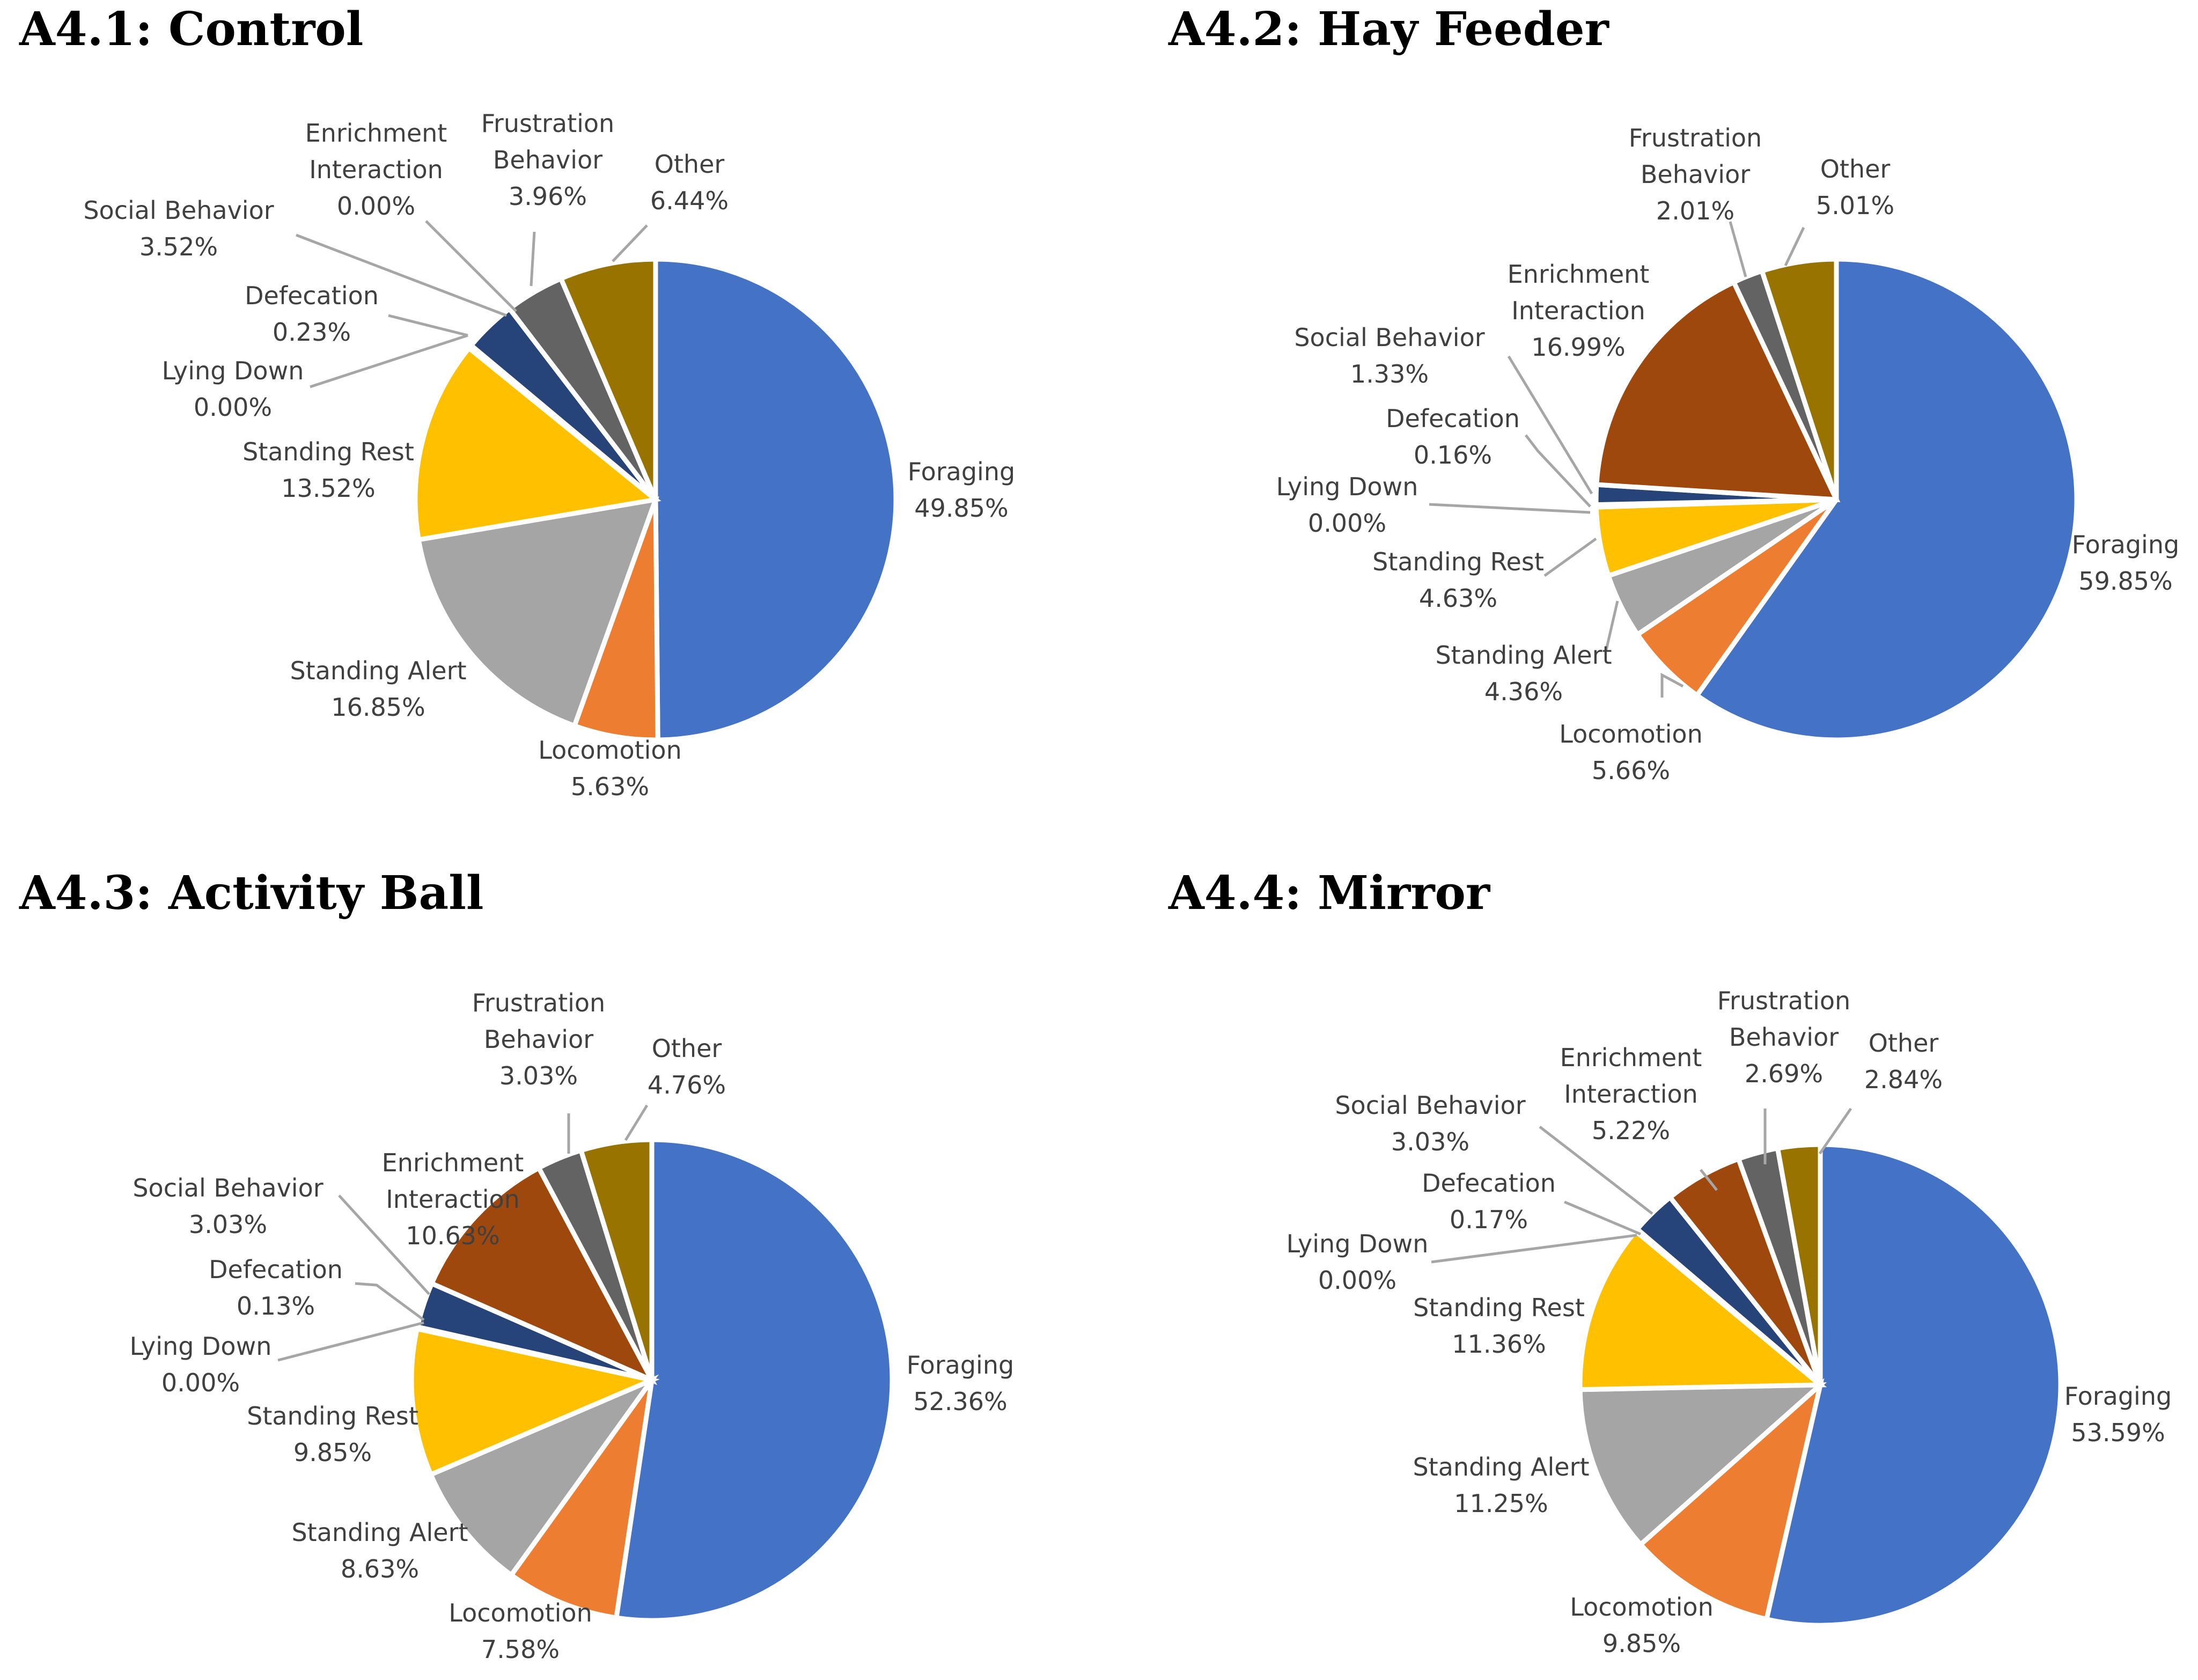 Image resolution: width=2198 pixels, height=1680 pixels. I want to click on data-label-standing-rest: Standing Rest 13.52%, so click(328, 470).